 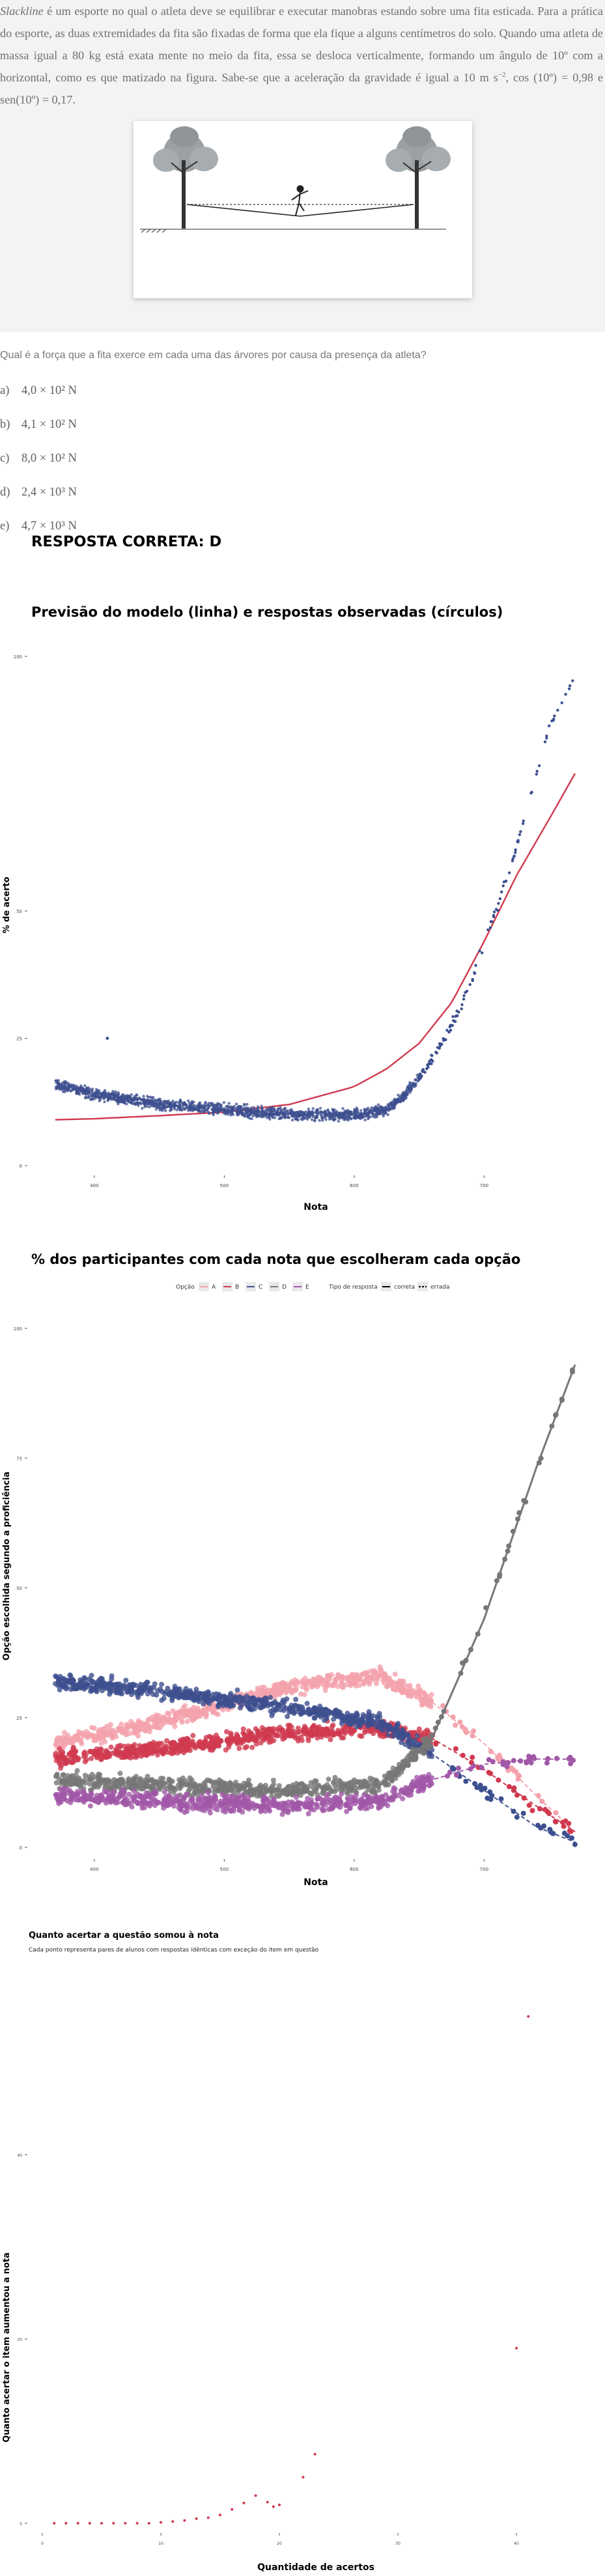 I want to click on left-tree-icon, so click(x=185, y=178).